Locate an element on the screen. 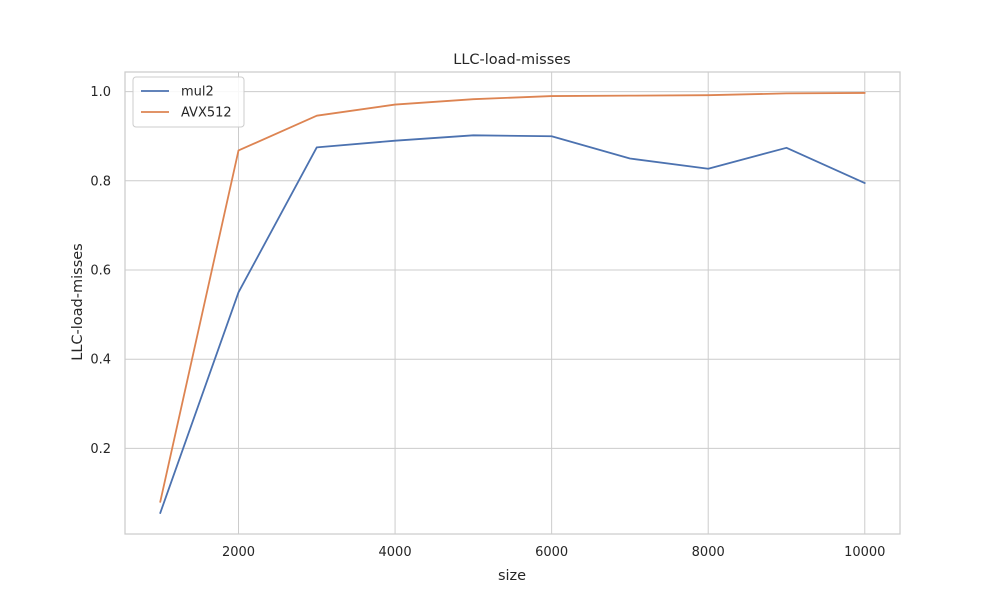 The height and width of the screenshot is (600, 1000). x-axis-ticks: 2000 4000 6000 8000 10000 is located at coordinates (553, 552).